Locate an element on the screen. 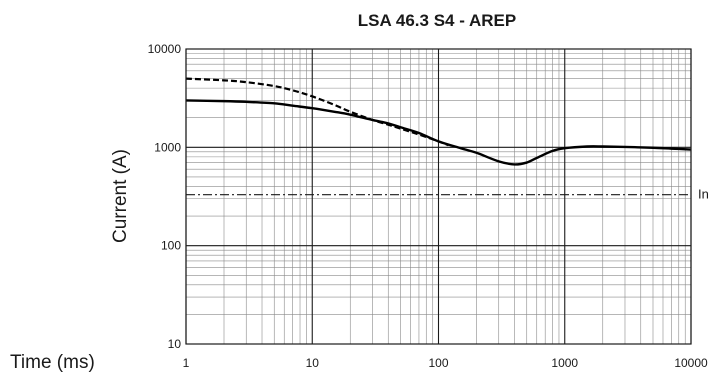  x-axis-label: Time (ms) is located at coordinates (52, 362).